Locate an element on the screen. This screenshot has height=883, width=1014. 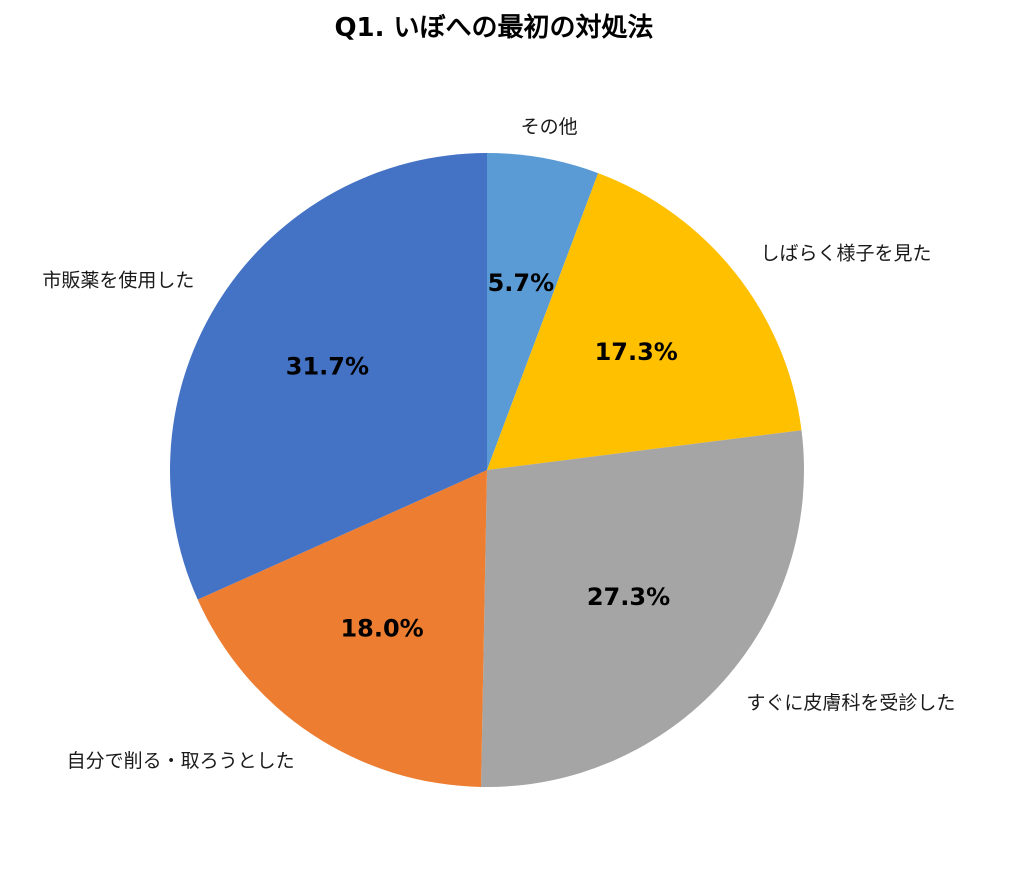
chart-title: Q1. いぼへの最初の対処法 is located at coordinates (493, 28).